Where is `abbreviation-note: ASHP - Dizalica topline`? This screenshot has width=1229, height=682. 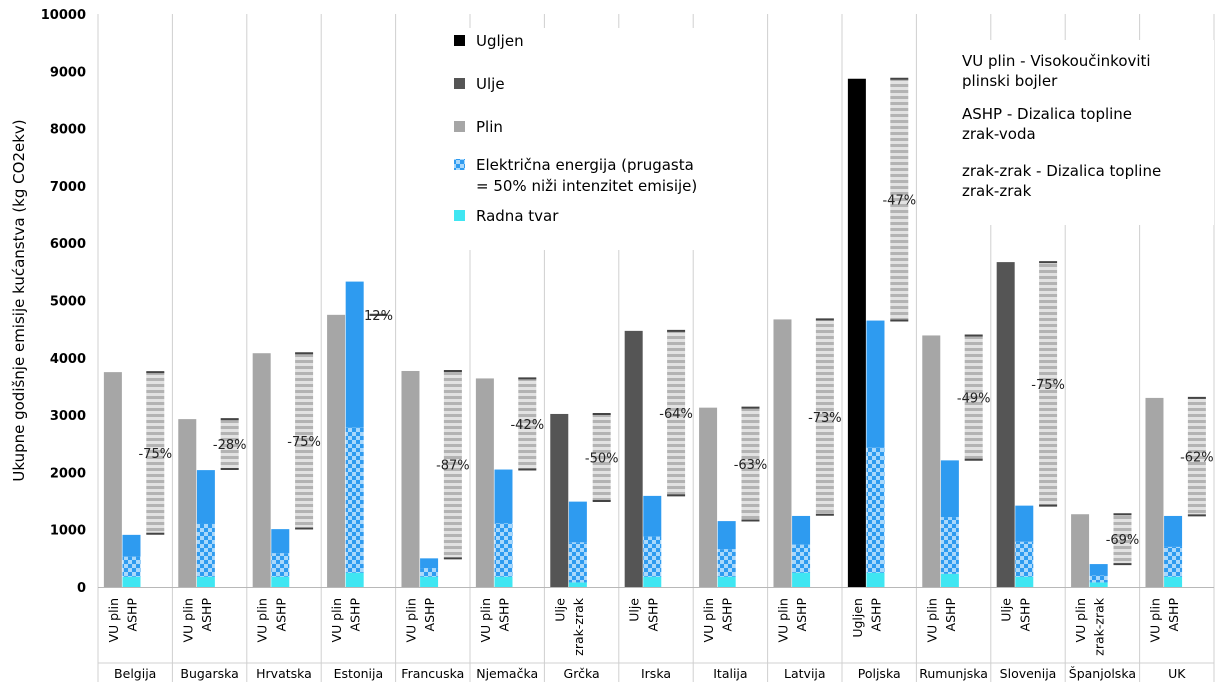
abbreviation-note: ASHP - Dizalica topline is located at coordinates (1047, 114).